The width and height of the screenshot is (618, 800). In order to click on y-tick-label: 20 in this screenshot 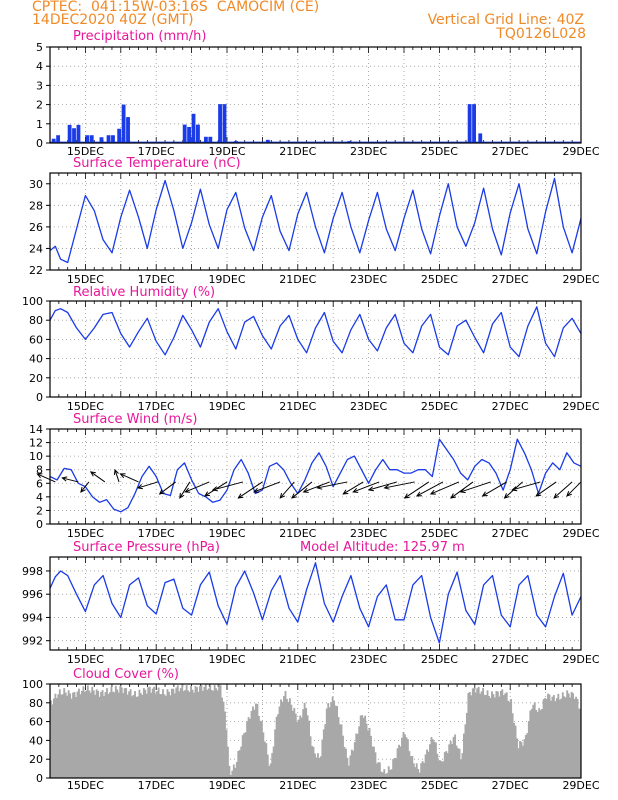, I will do `click(36, 378)`.